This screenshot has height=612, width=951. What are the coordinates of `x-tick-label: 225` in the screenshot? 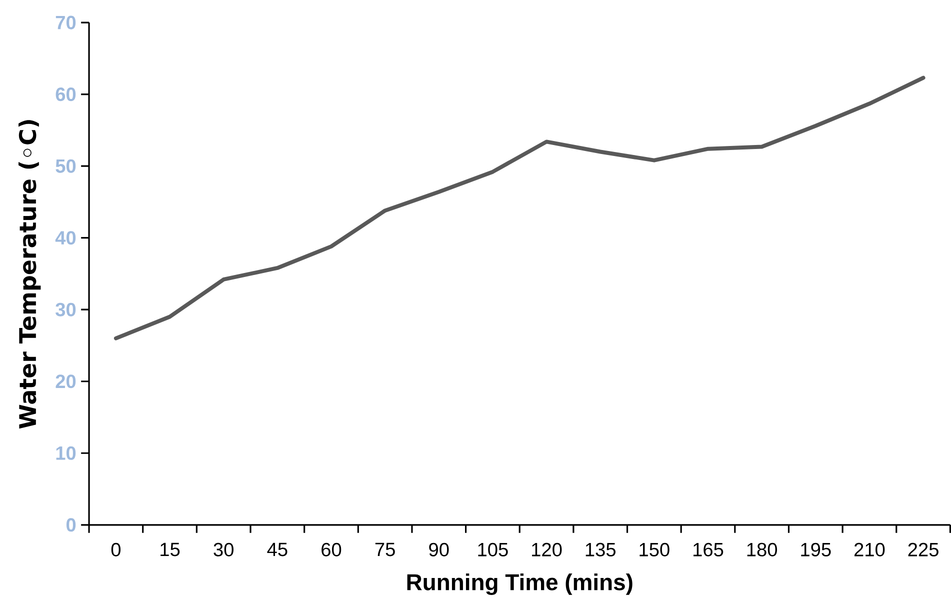 It's located at (923, 549).